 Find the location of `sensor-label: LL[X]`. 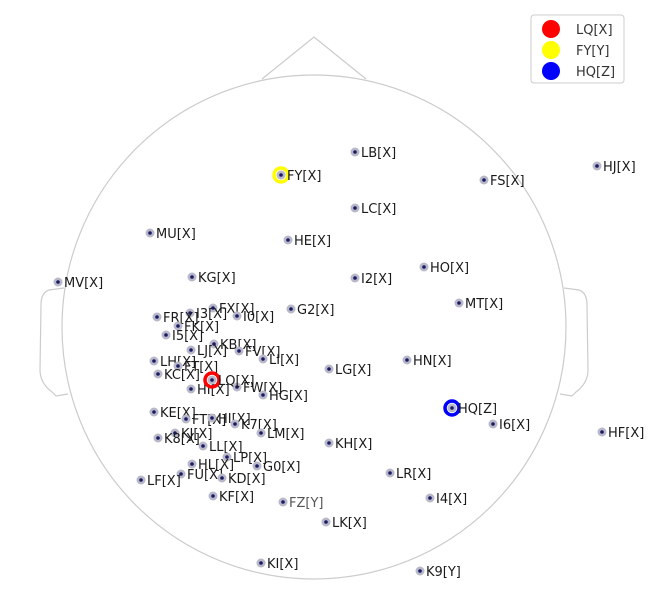

sensor-label: LL[X] is located at coordinates (226, 447).